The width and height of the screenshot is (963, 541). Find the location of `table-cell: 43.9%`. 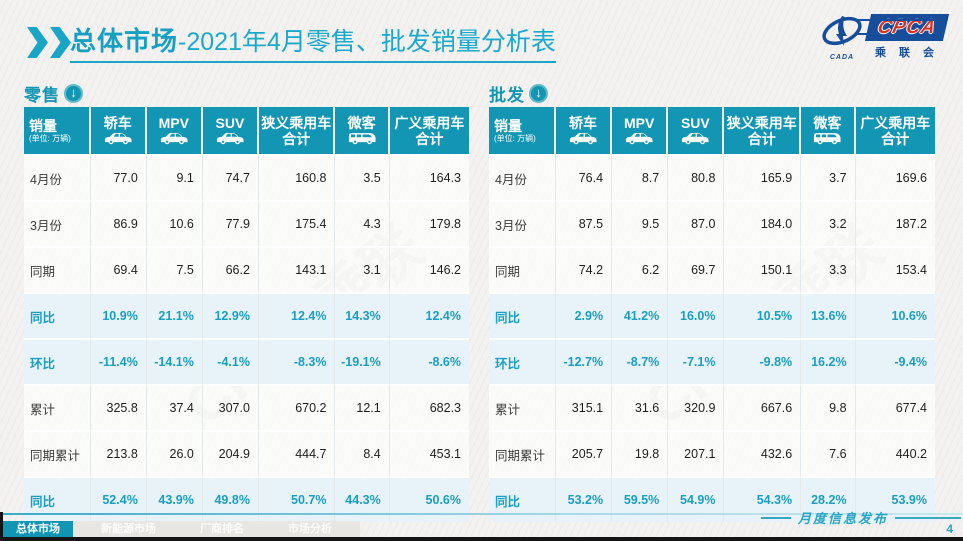

table-cell: 43.9% is located at coordinates (174, 499).